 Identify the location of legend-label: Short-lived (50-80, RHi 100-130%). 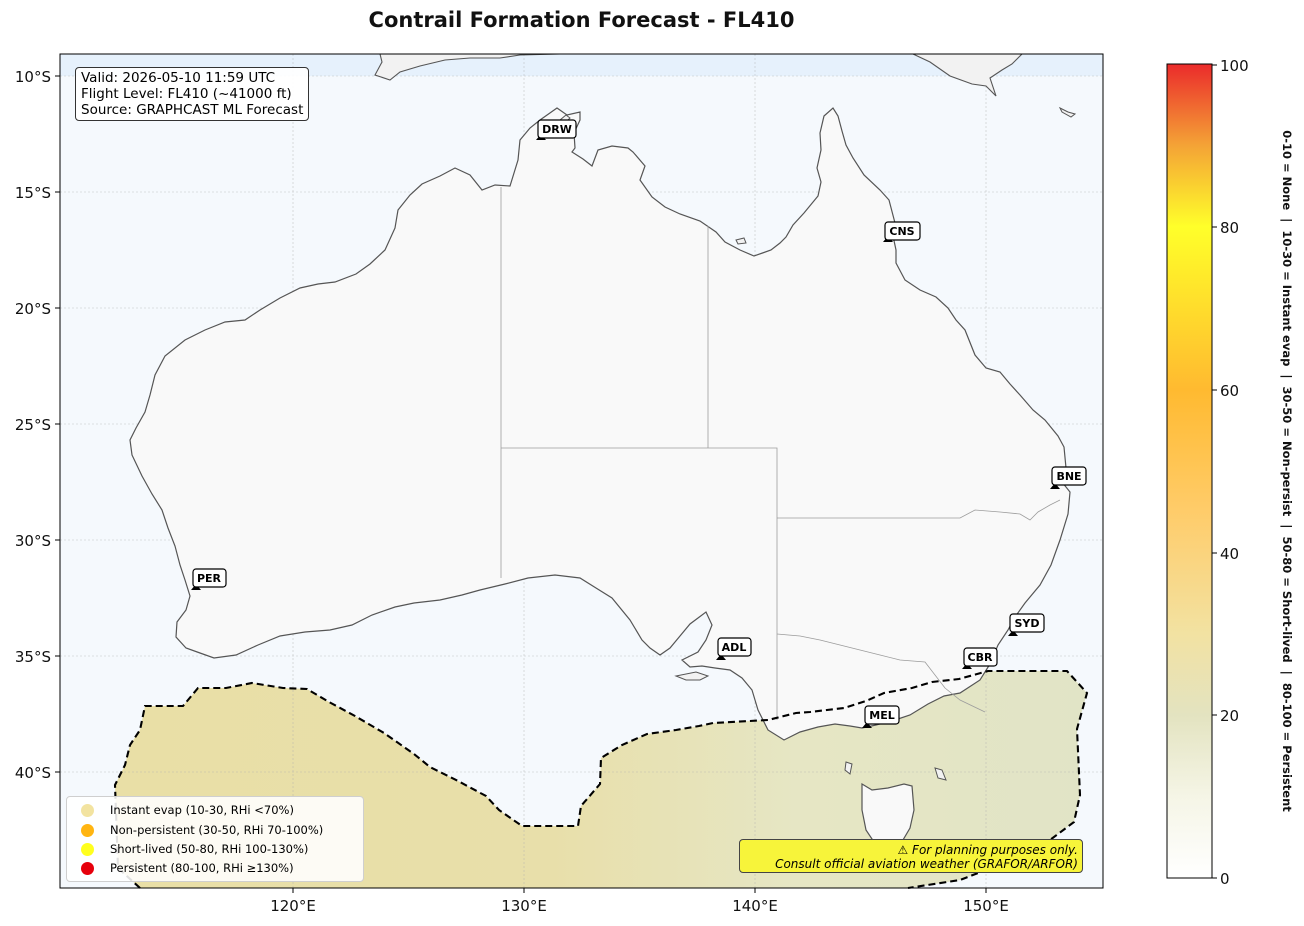
(209, 849).